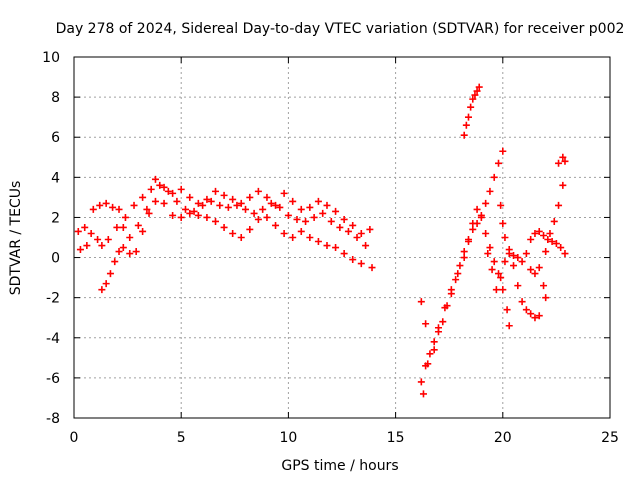 This screenshot has height=480, width=640. Describe the element at coordinates (396, 438) in the screenshot. I see `x-tick-label: 15` at that location.